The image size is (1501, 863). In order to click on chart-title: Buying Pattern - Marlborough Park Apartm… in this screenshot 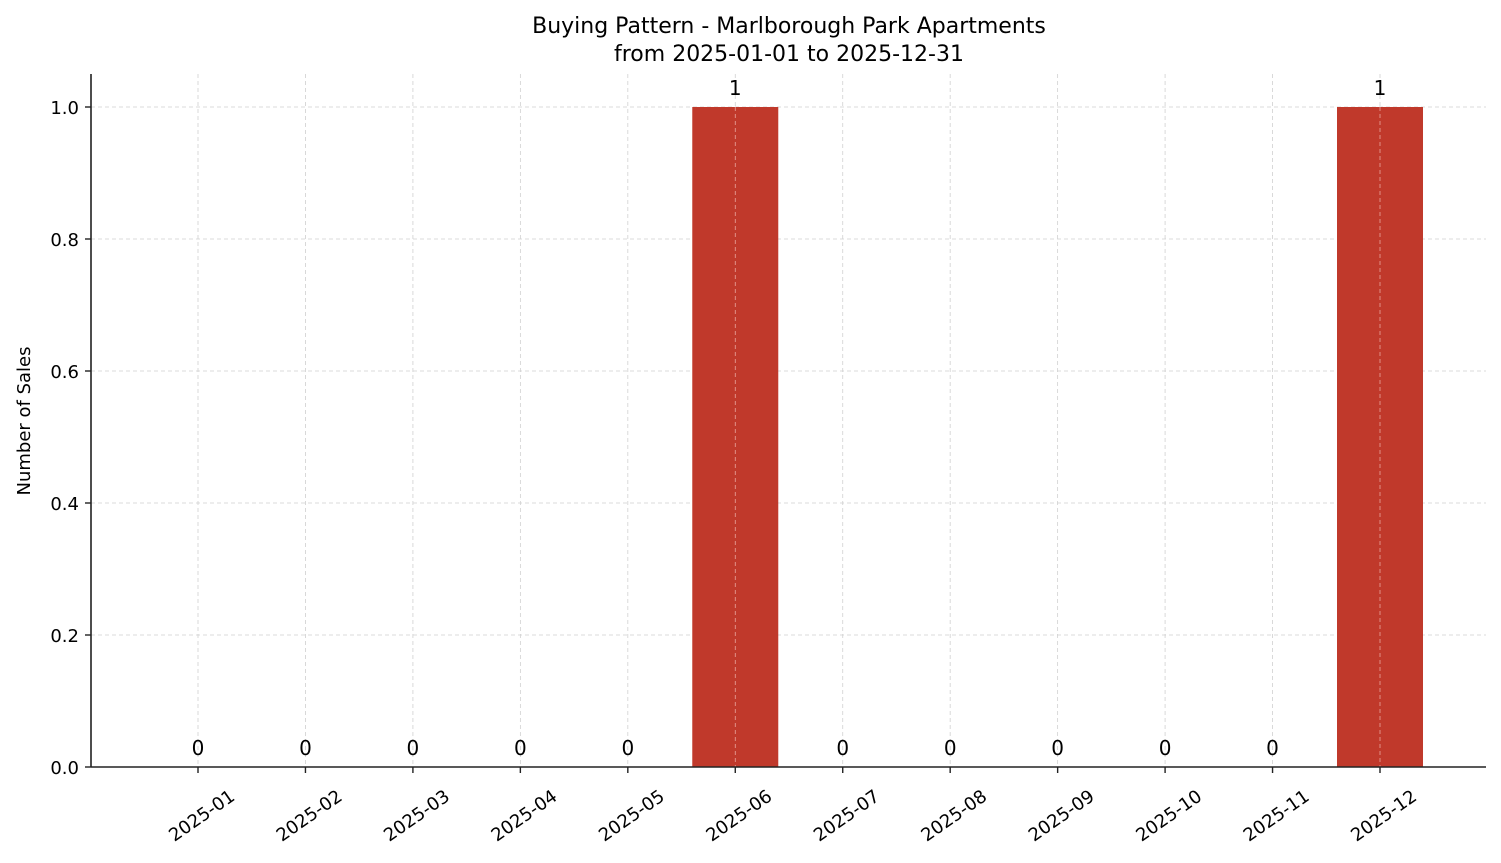, I will do `click(789, 40)`.